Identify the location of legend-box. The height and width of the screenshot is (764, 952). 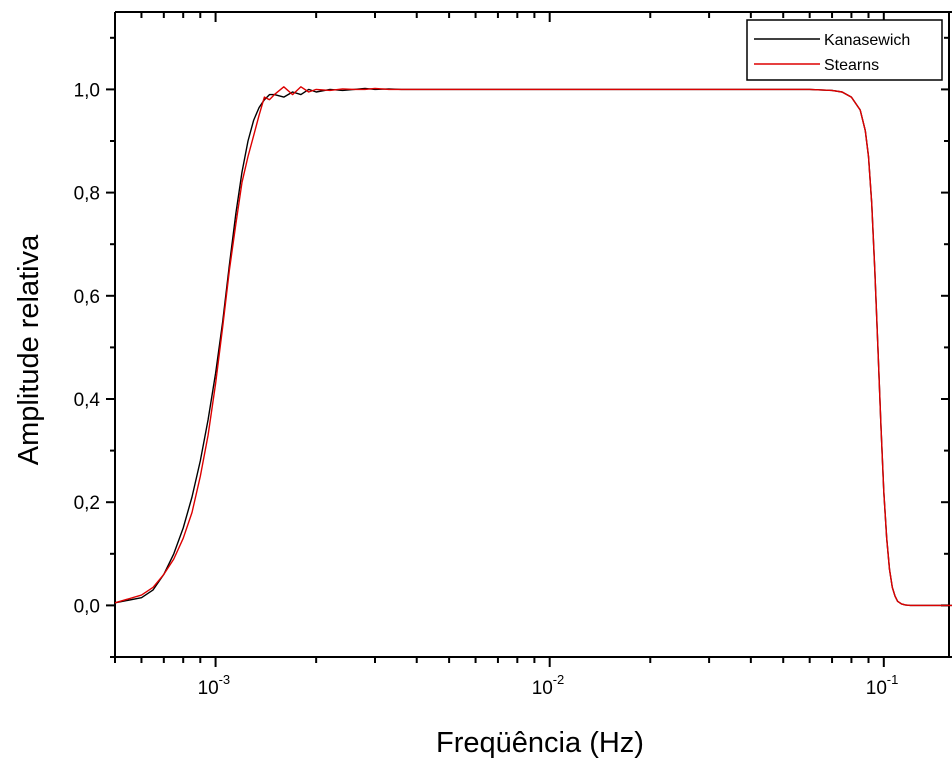
(844, 50).